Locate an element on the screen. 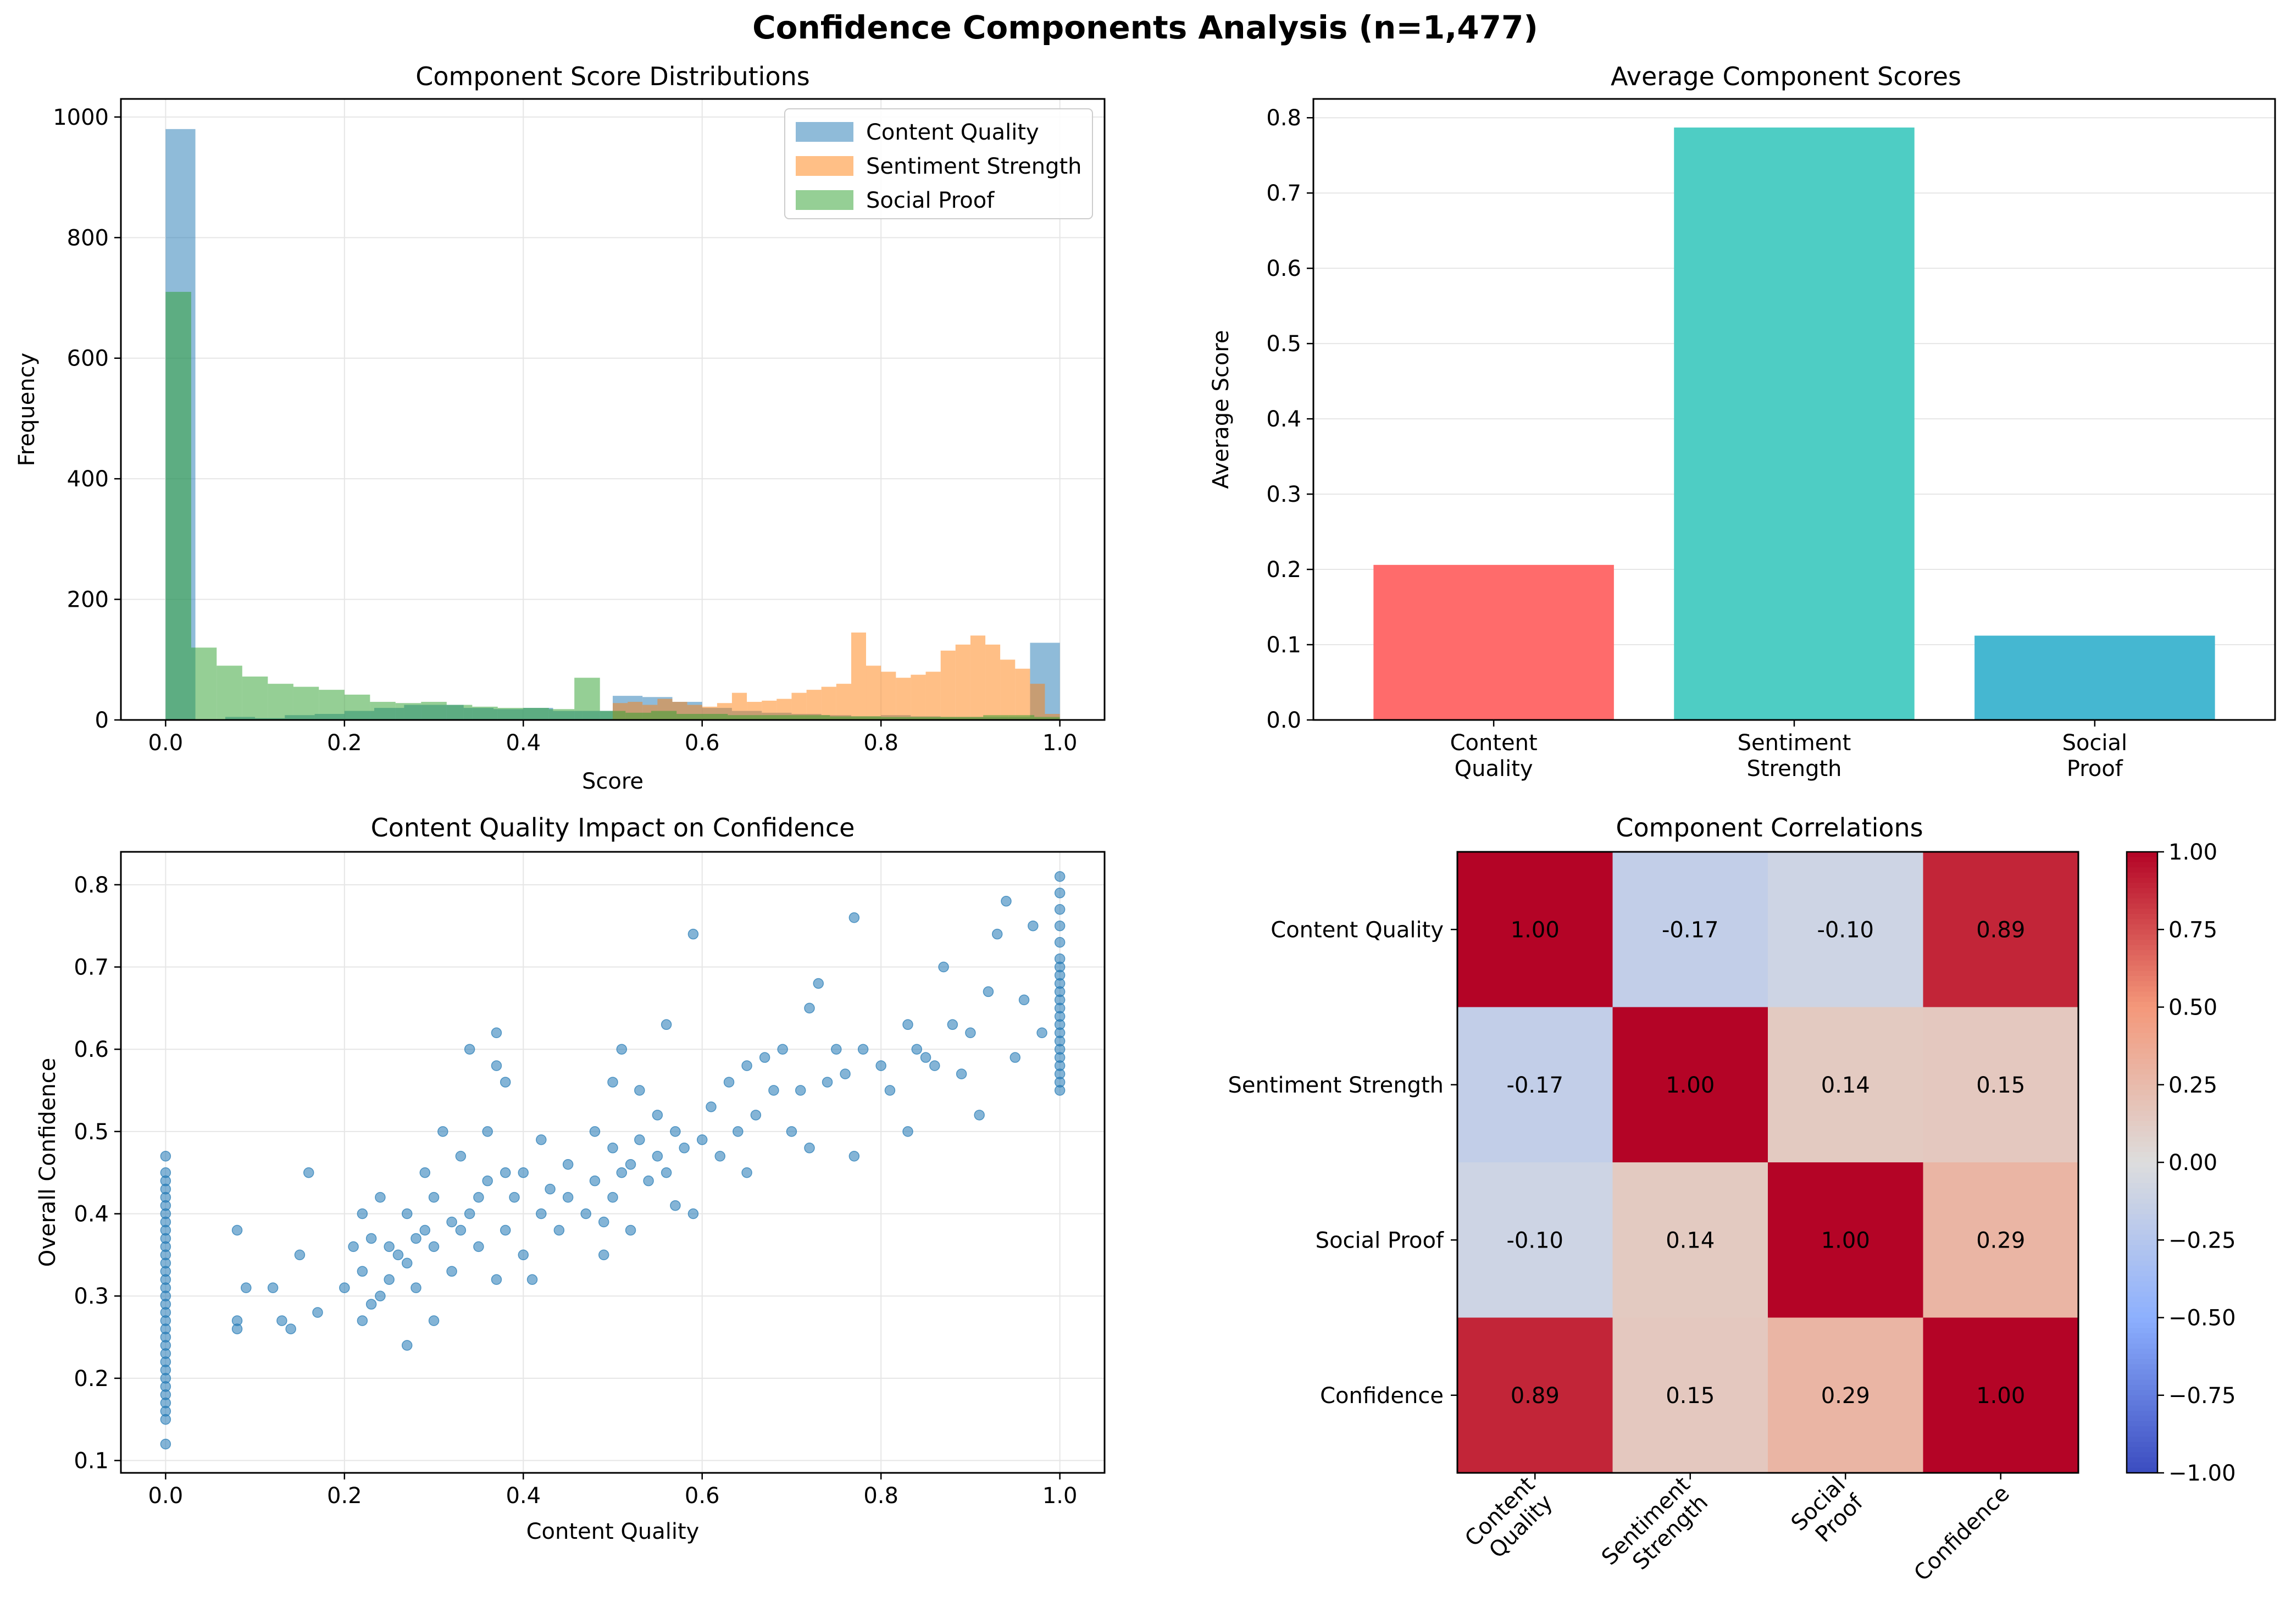 This screenshot has width=2291, height=1624. scatter-x-tick-label: 0.8 is located at coordinates (881, 1496).